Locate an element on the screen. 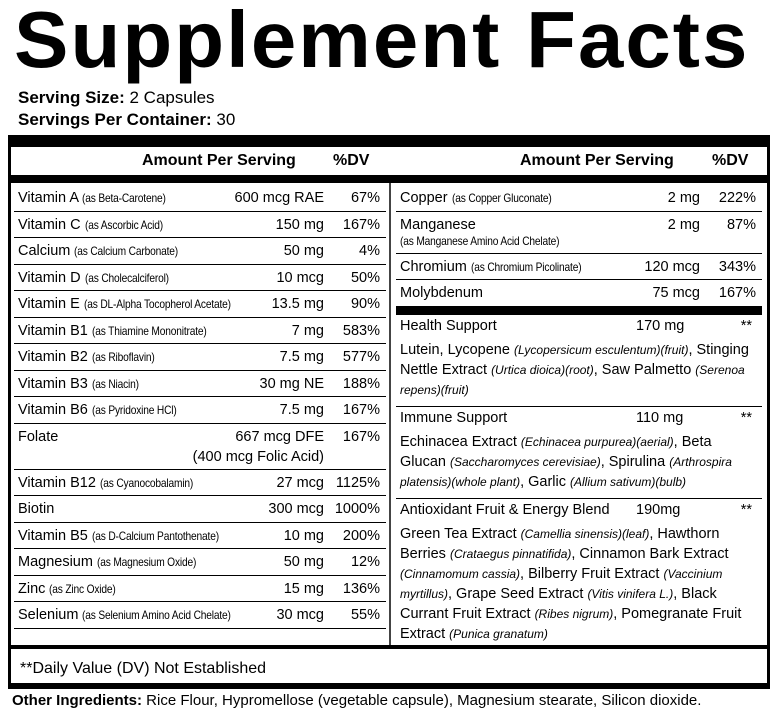 This screenshot has width=776, height=720. nutrient-name: Molybdenum is located at coordinates (443, 293).